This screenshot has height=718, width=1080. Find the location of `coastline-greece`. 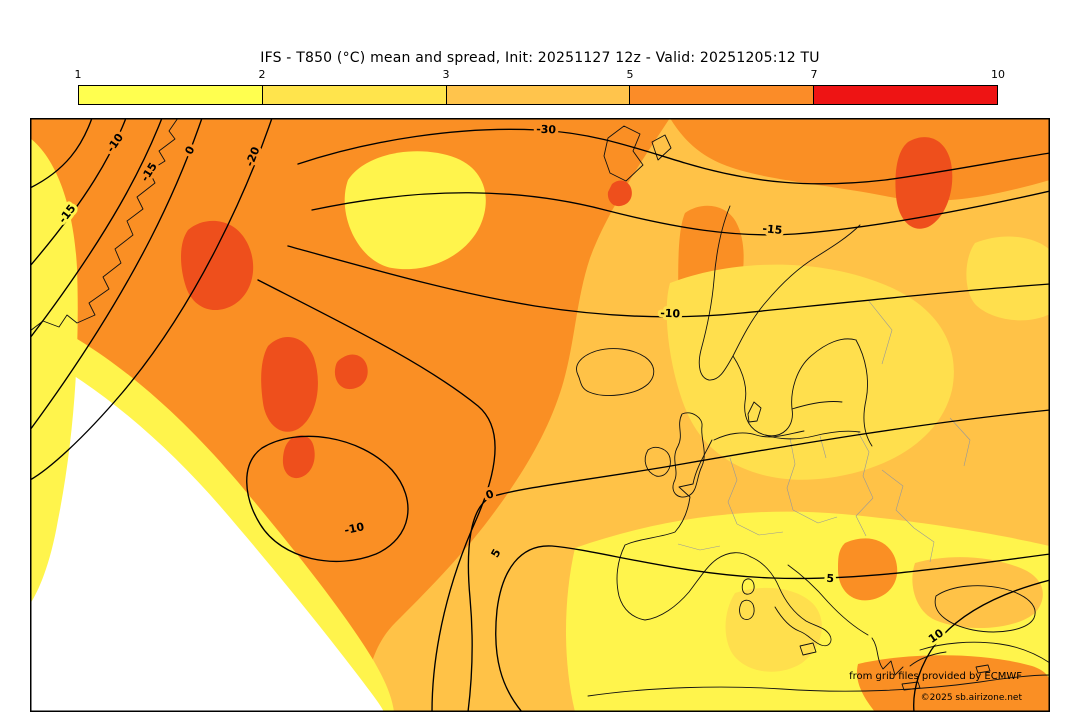

coastline-greece is located at coordinates (887, 656).